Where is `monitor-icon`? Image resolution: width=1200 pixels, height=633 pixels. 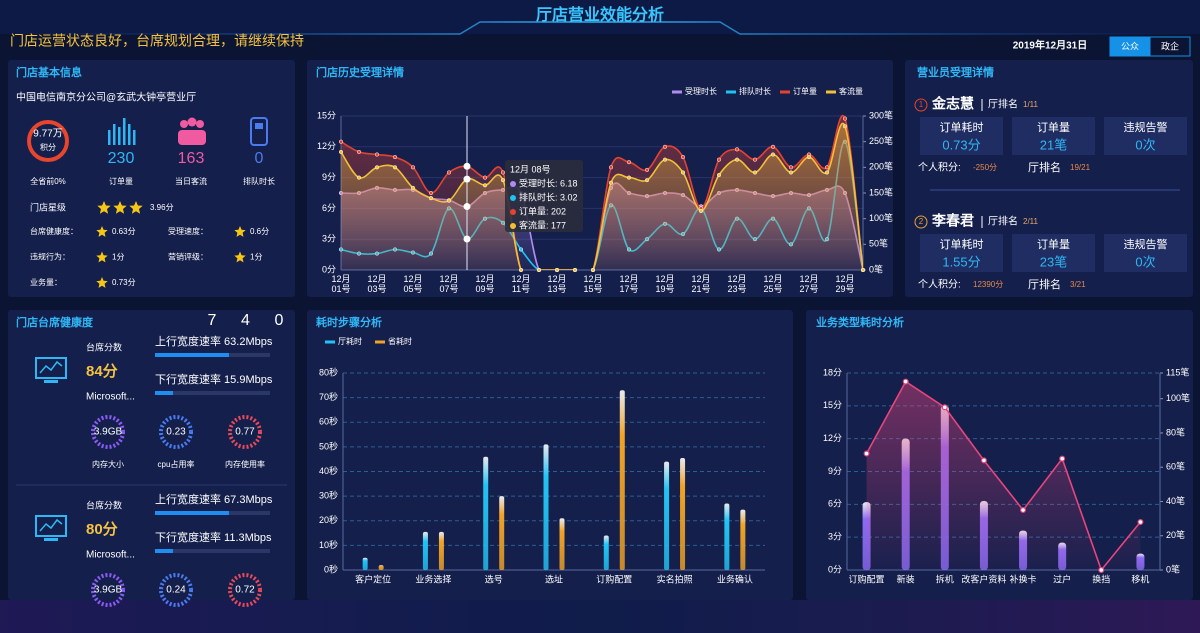
monitor-icon is located at coordinates (51, 370).